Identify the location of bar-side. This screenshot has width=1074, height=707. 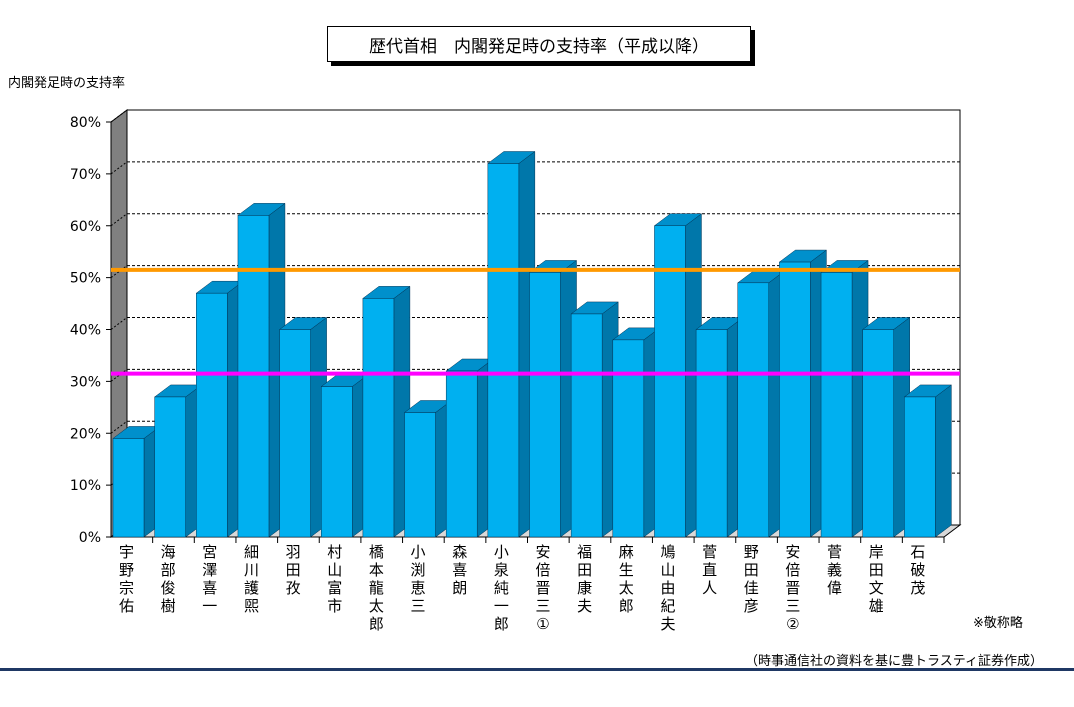
(943, 461).